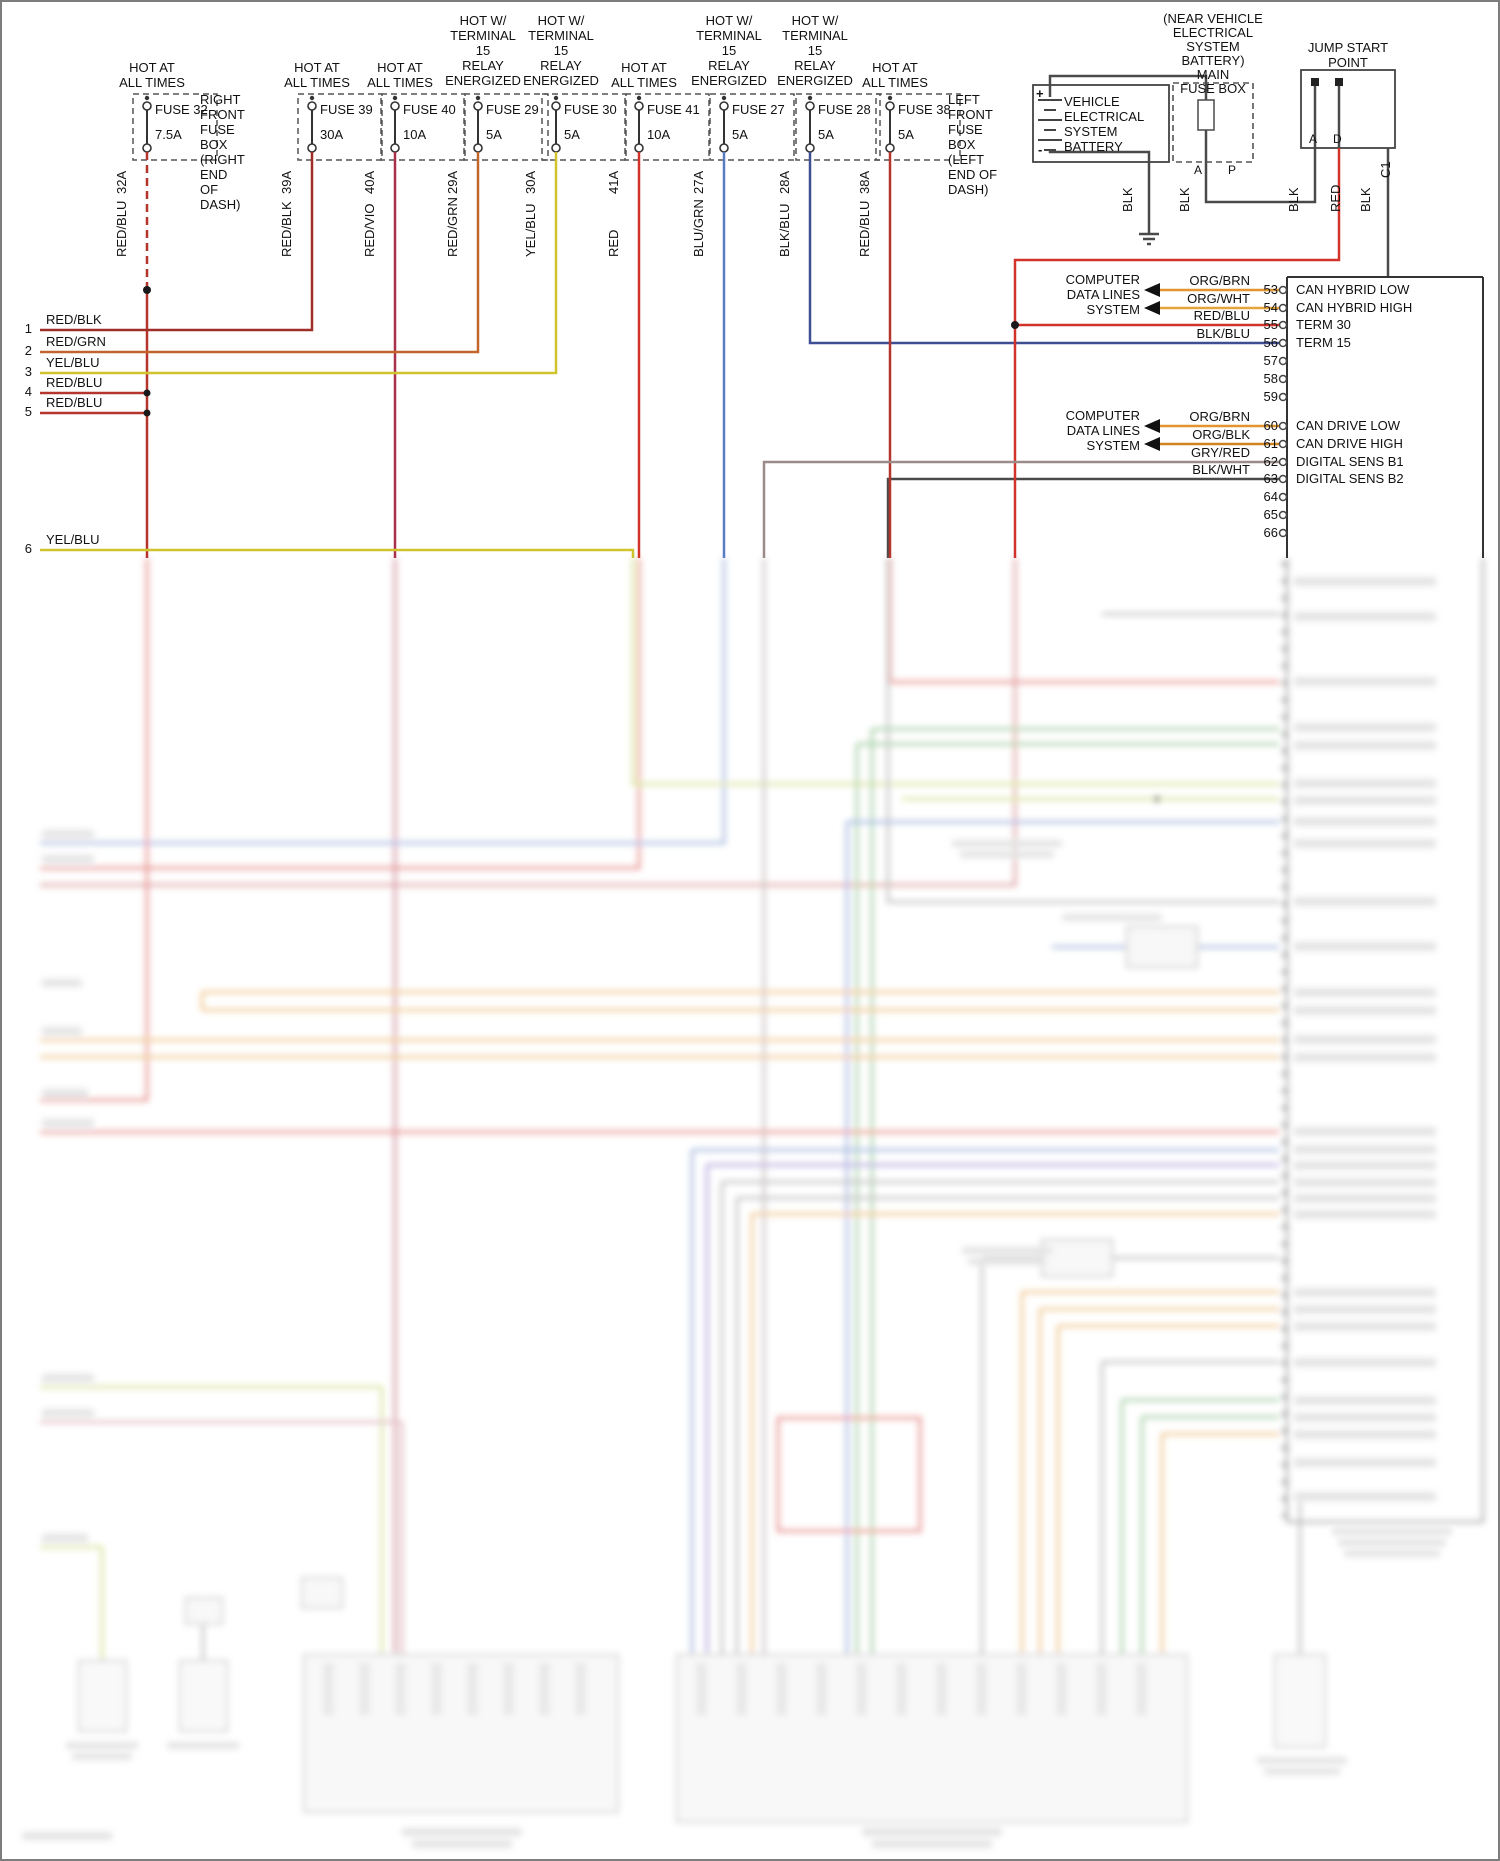  Describe the element at coordinates (1283, 411) in the screenshot. I see `connector-pins` at that location.